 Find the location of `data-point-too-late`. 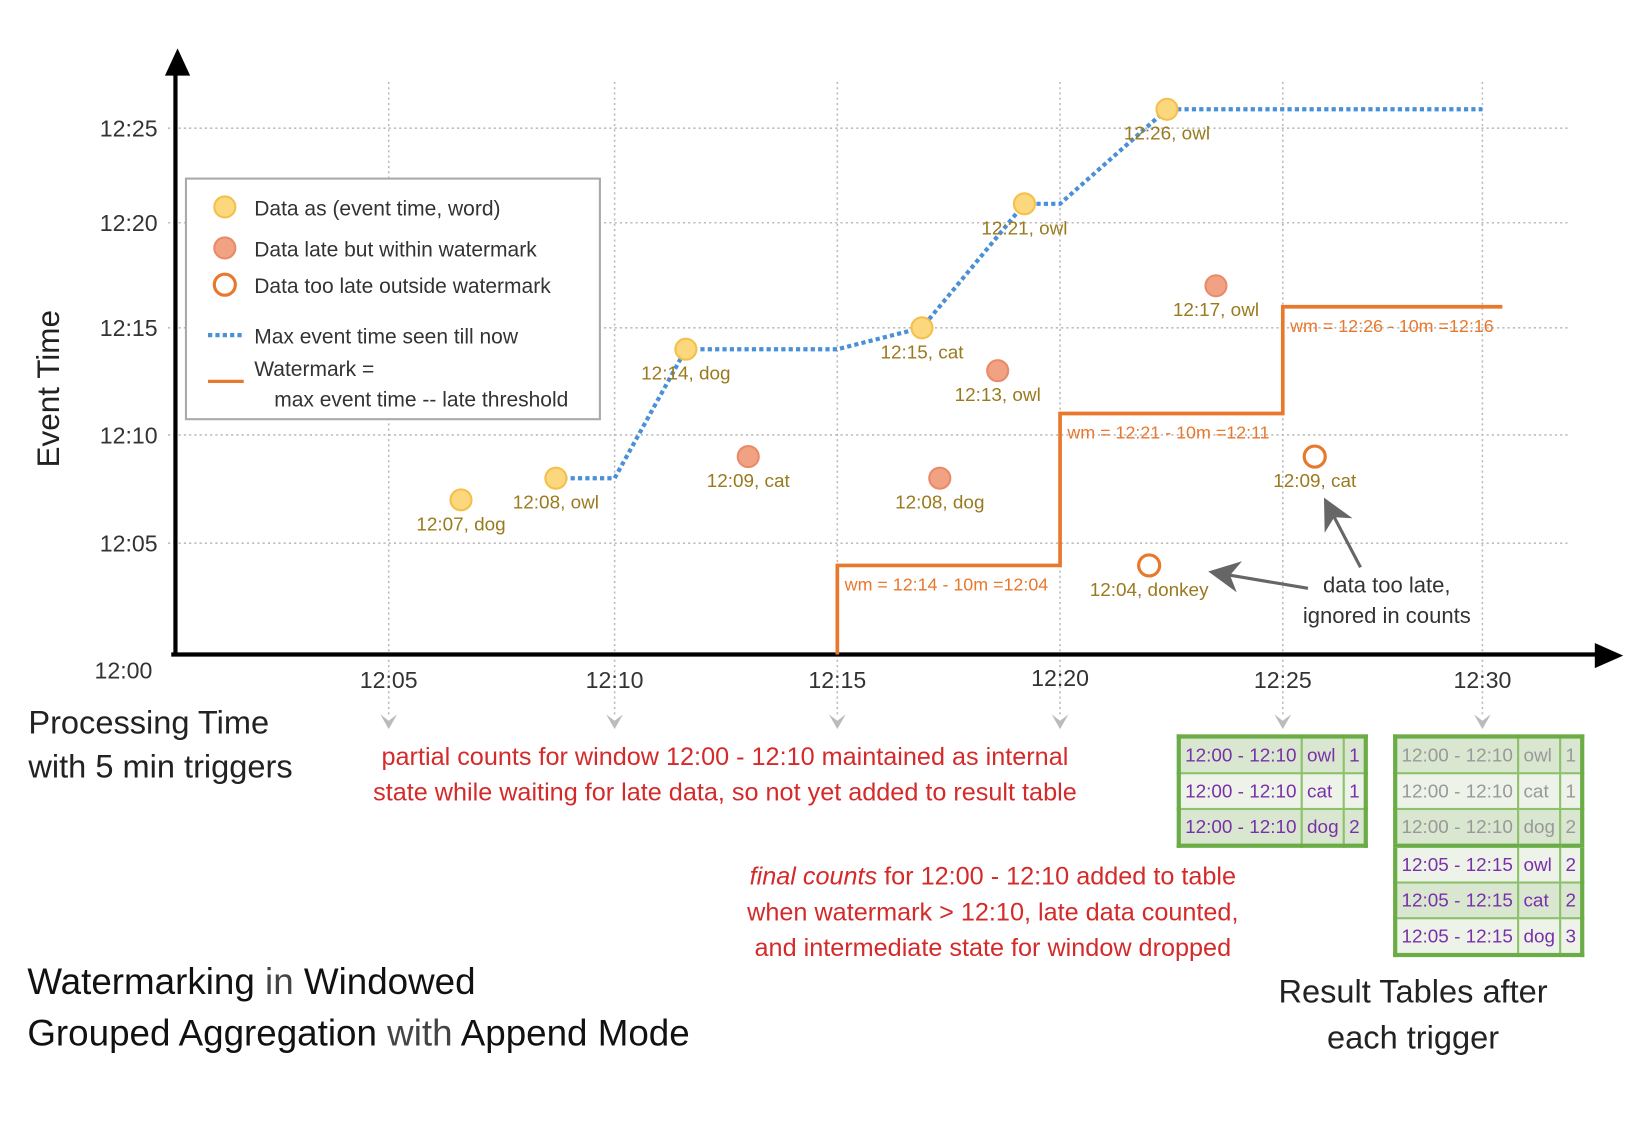

data-point-too-late is located at coordinates (1149, 565).